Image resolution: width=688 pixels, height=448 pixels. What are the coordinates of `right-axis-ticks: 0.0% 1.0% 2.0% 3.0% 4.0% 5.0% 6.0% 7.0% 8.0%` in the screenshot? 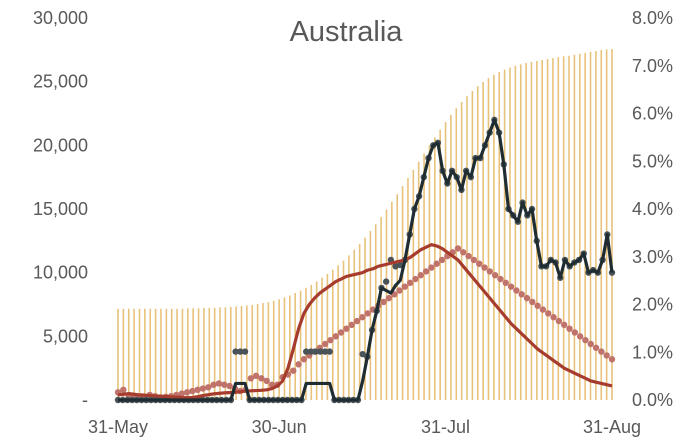 It's located at (652, 209).